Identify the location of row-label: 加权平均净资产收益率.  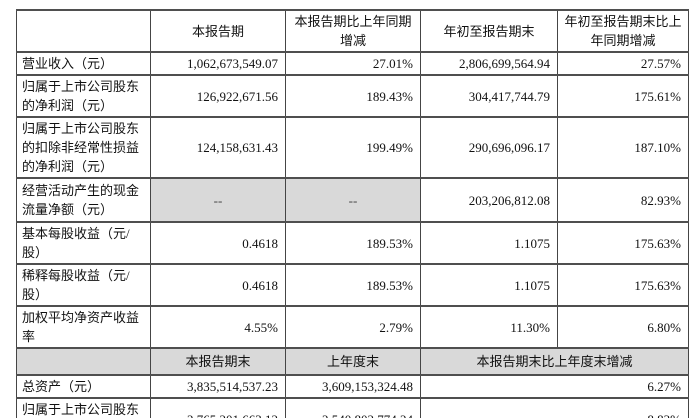
(83, 327).